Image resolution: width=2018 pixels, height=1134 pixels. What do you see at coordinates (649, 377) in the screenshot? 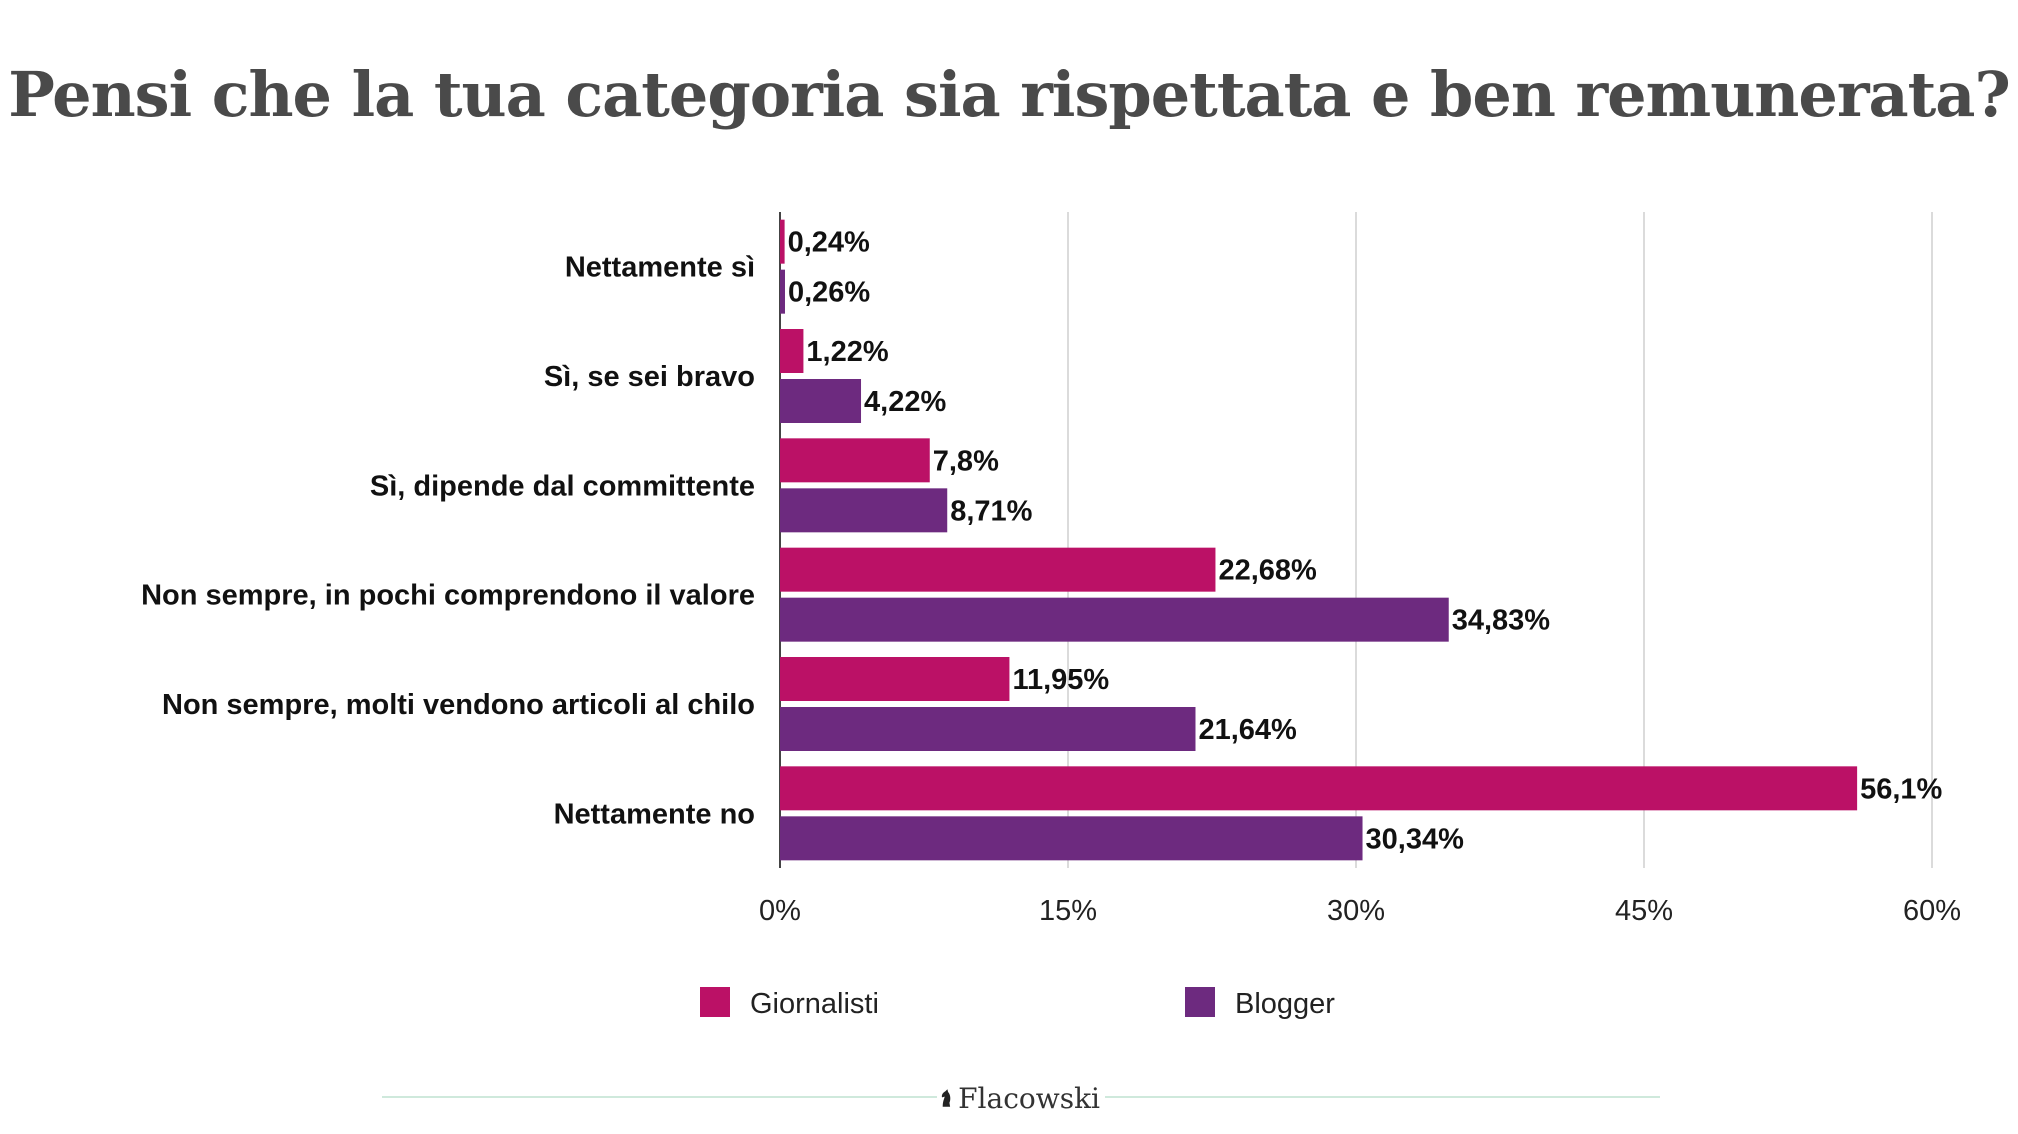
I see `category-label: Sì, se sei bravo` at bounding box center [649, 377].